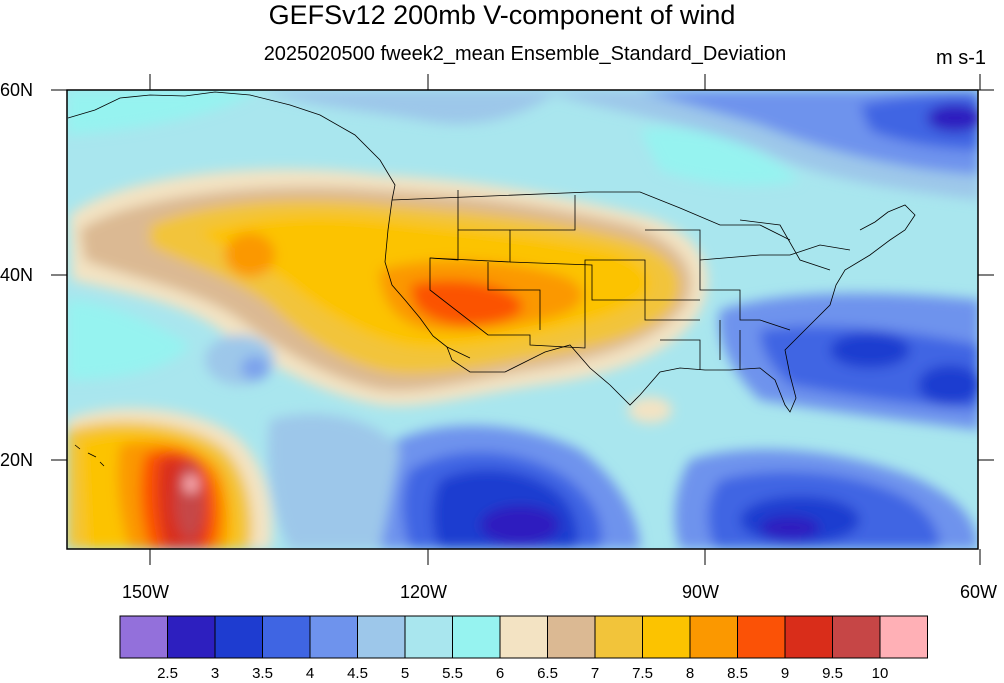  Describe the element at coordinates (215, 673) in the screenshot. I see `colorbar-label: 3` at that location.